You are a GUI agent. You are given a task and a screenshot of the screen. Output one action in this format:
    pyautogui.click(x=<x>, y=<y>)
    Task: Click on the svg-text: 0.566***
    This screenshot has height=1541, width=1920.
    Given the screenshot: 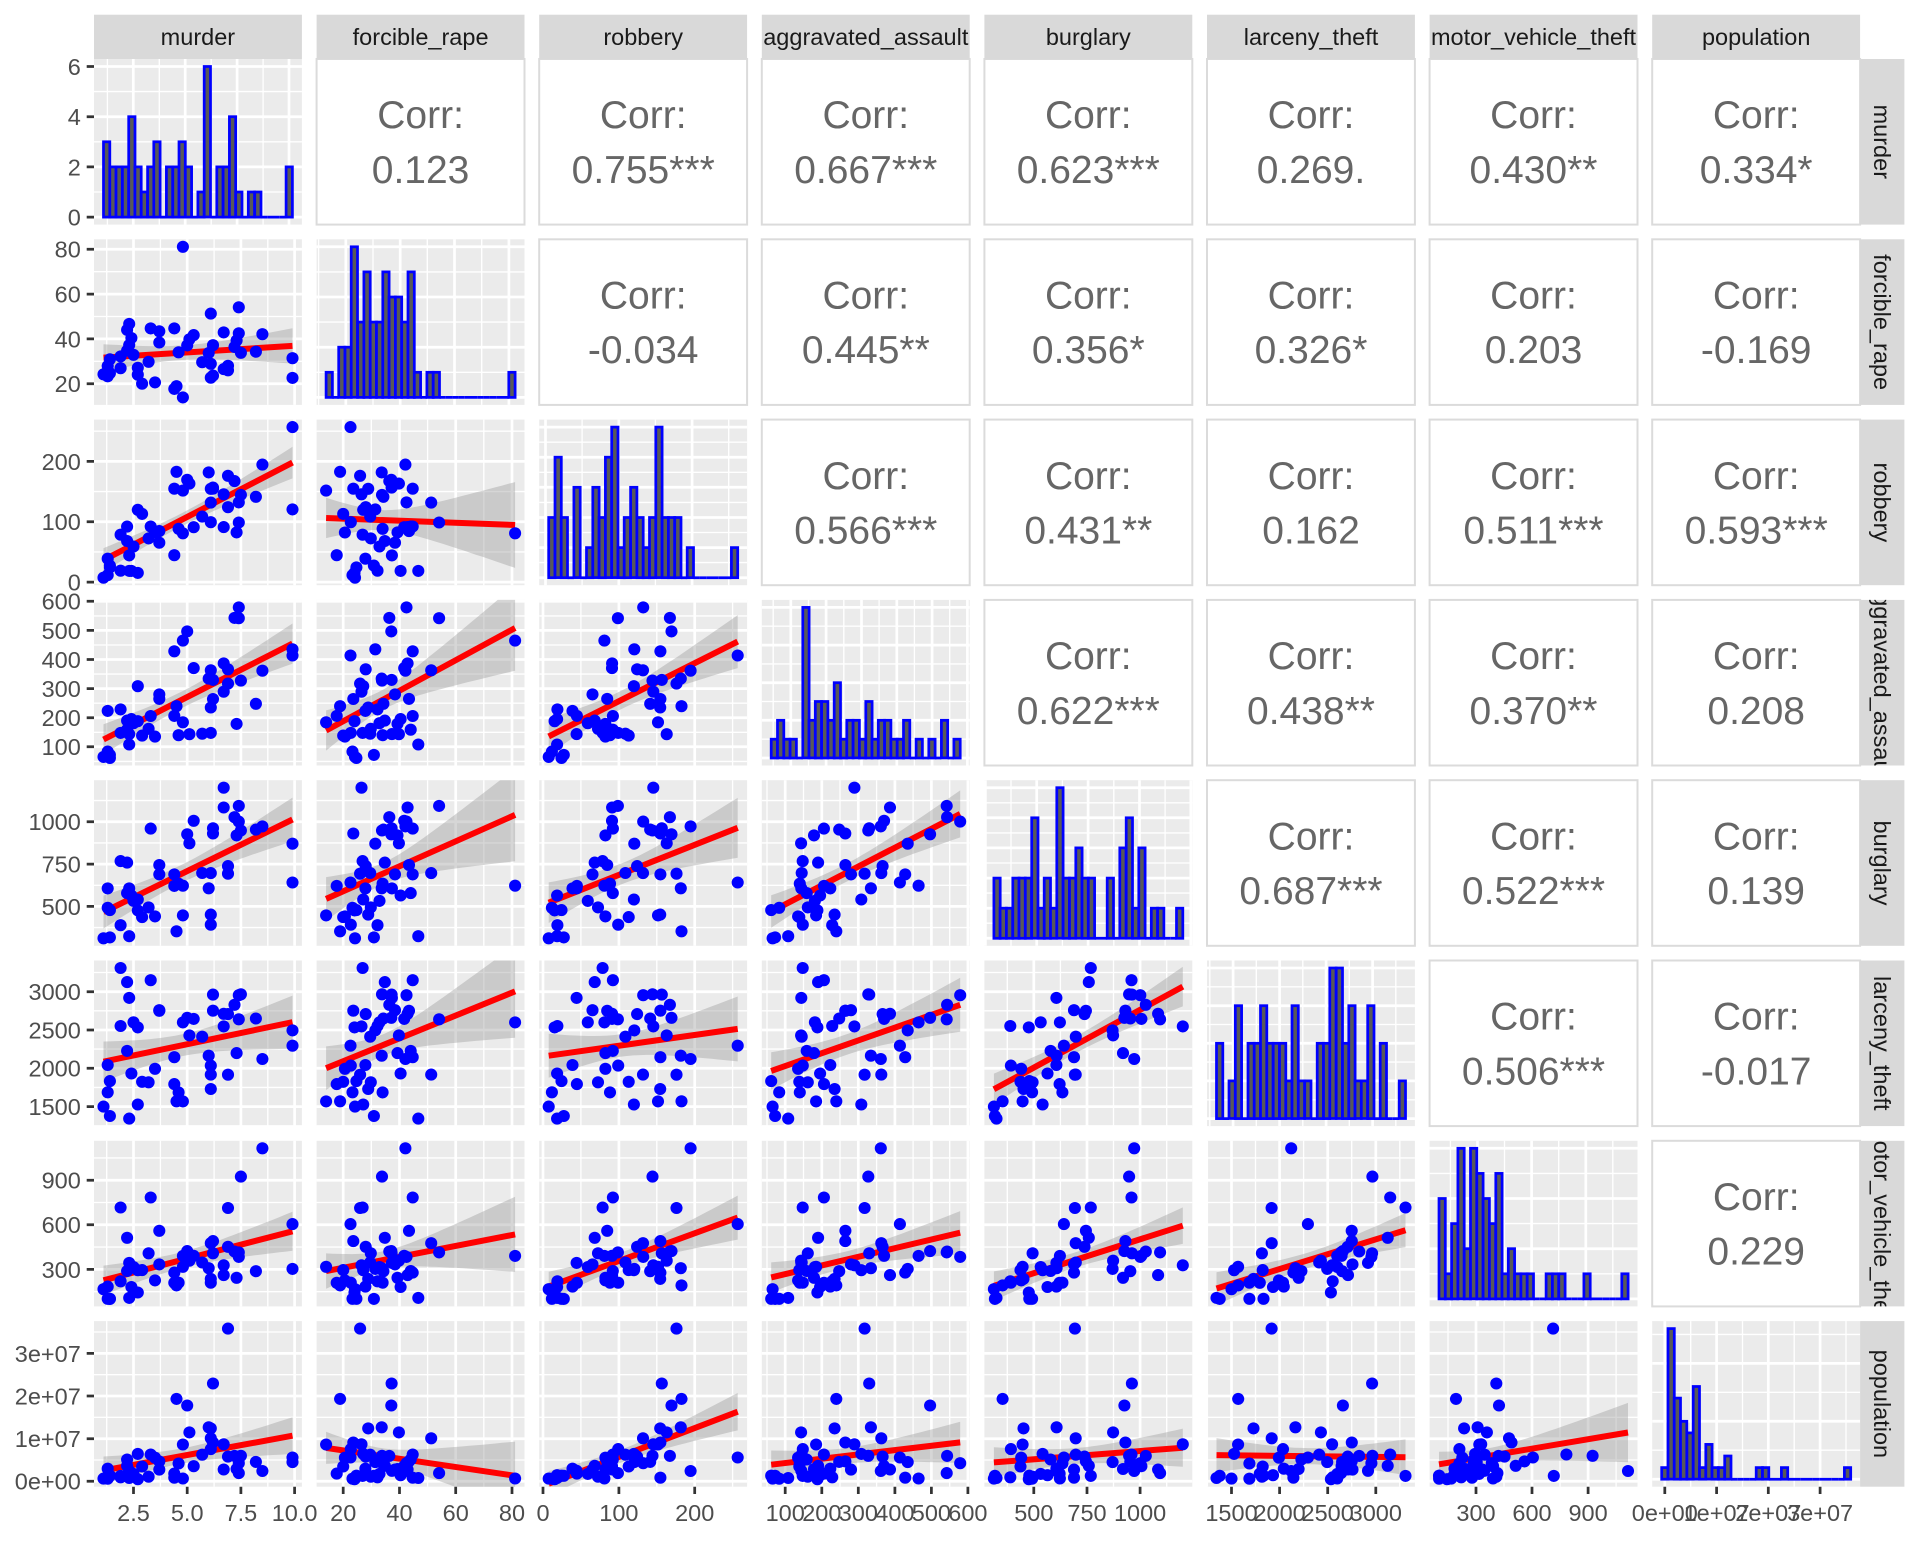 What is the action you would take?
    pyautogui.click(x=865, y=531)
    